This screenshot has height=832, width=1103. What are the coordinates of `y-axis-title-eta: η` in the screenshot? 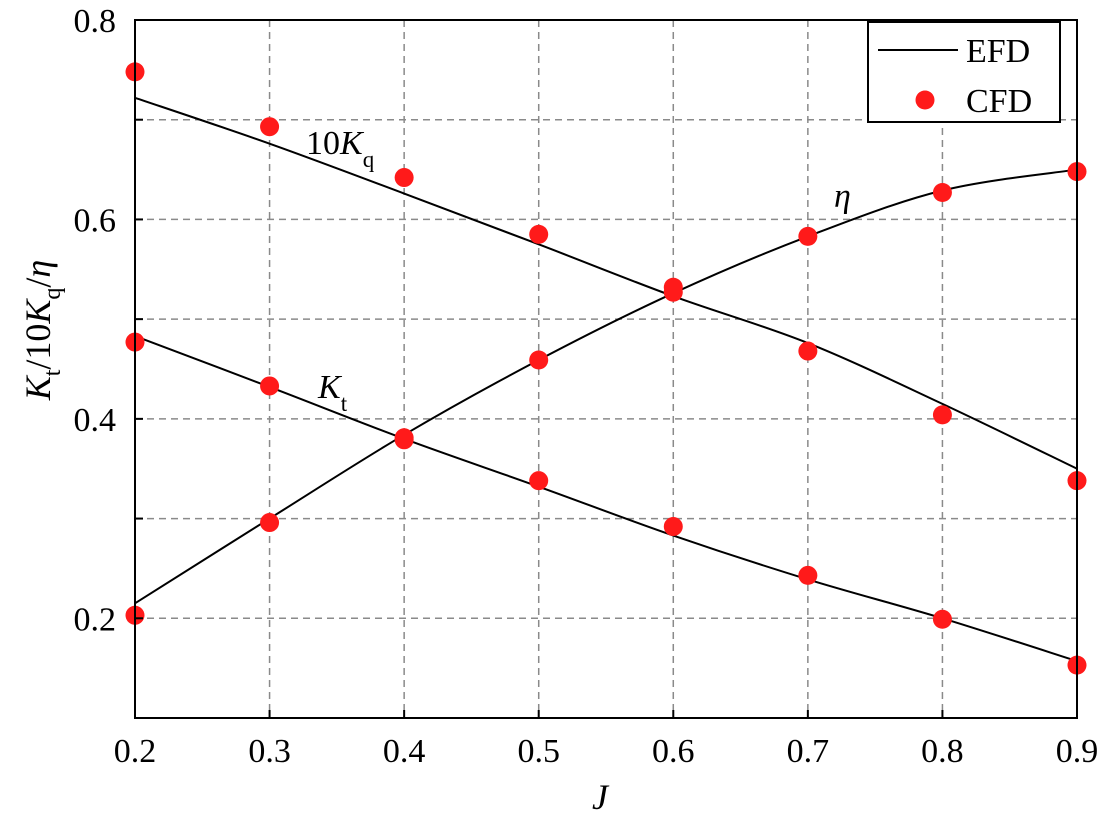 It's located at (38, 269).